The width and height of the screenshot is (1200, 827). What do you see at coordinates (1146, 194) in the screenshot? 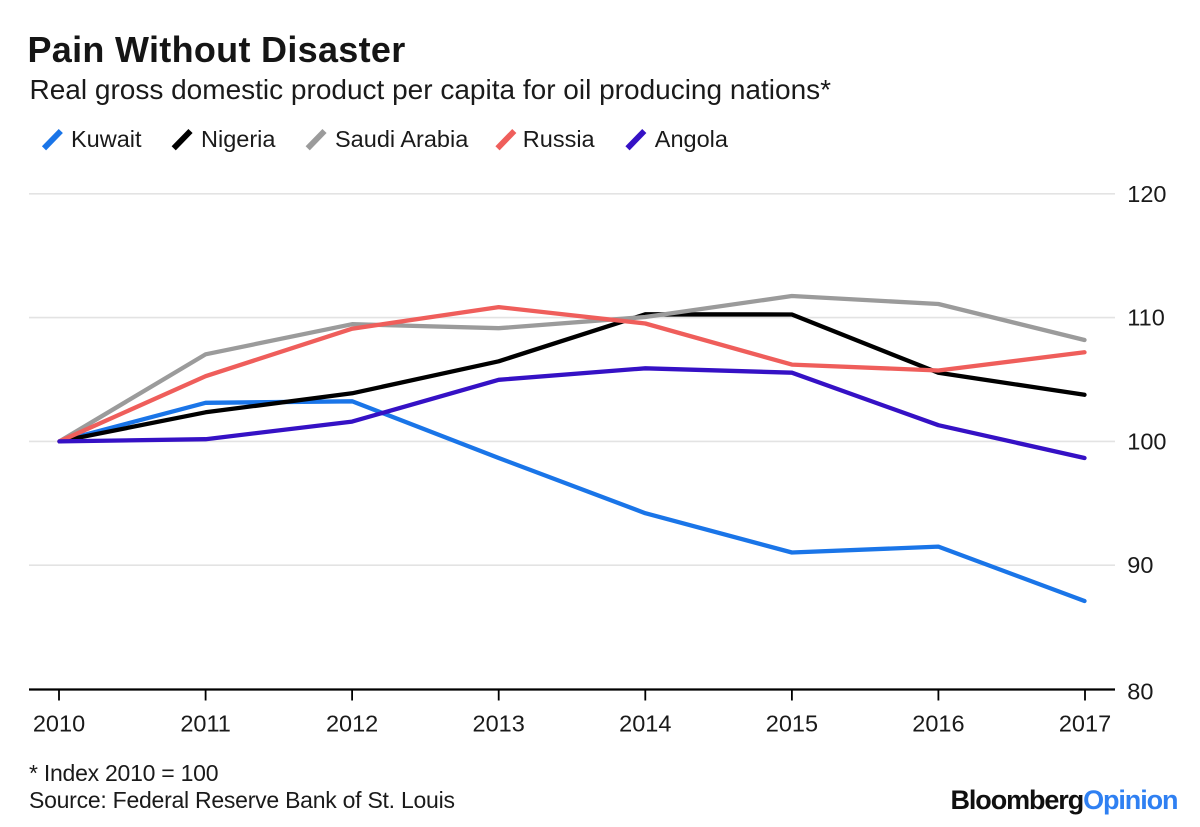
I see `svg-text: 120` at bounding box center [1146, 194].